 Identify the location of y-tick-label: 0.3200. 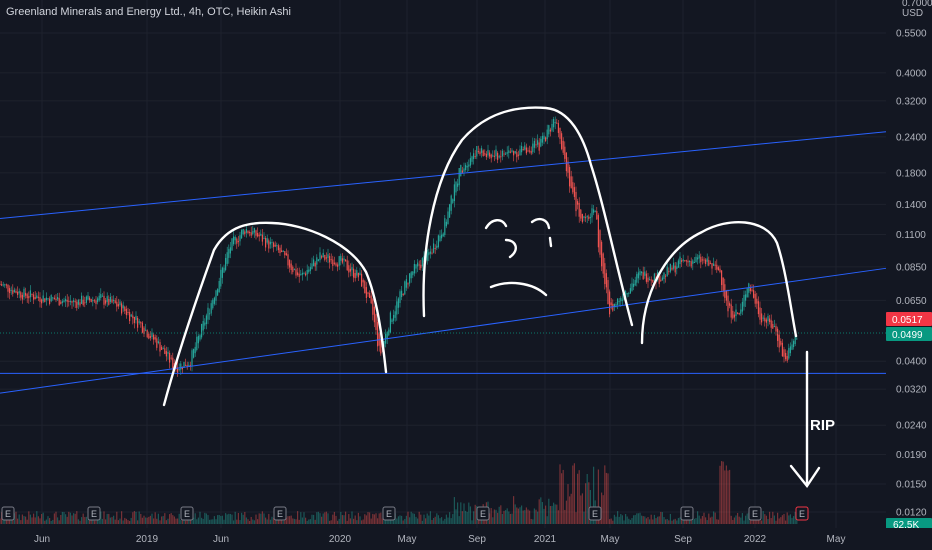
(911, 101).